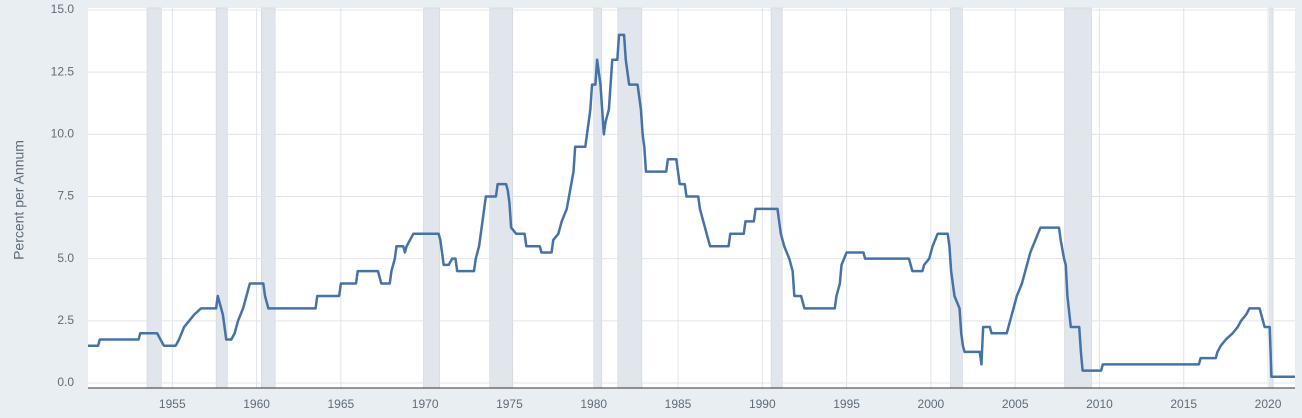 This screenshot has width=1302, height=418. What do you see at coordinates (425, 404) in the screenshot?
I see `x-tick-label: 1970` at bounding box center [425, 404].